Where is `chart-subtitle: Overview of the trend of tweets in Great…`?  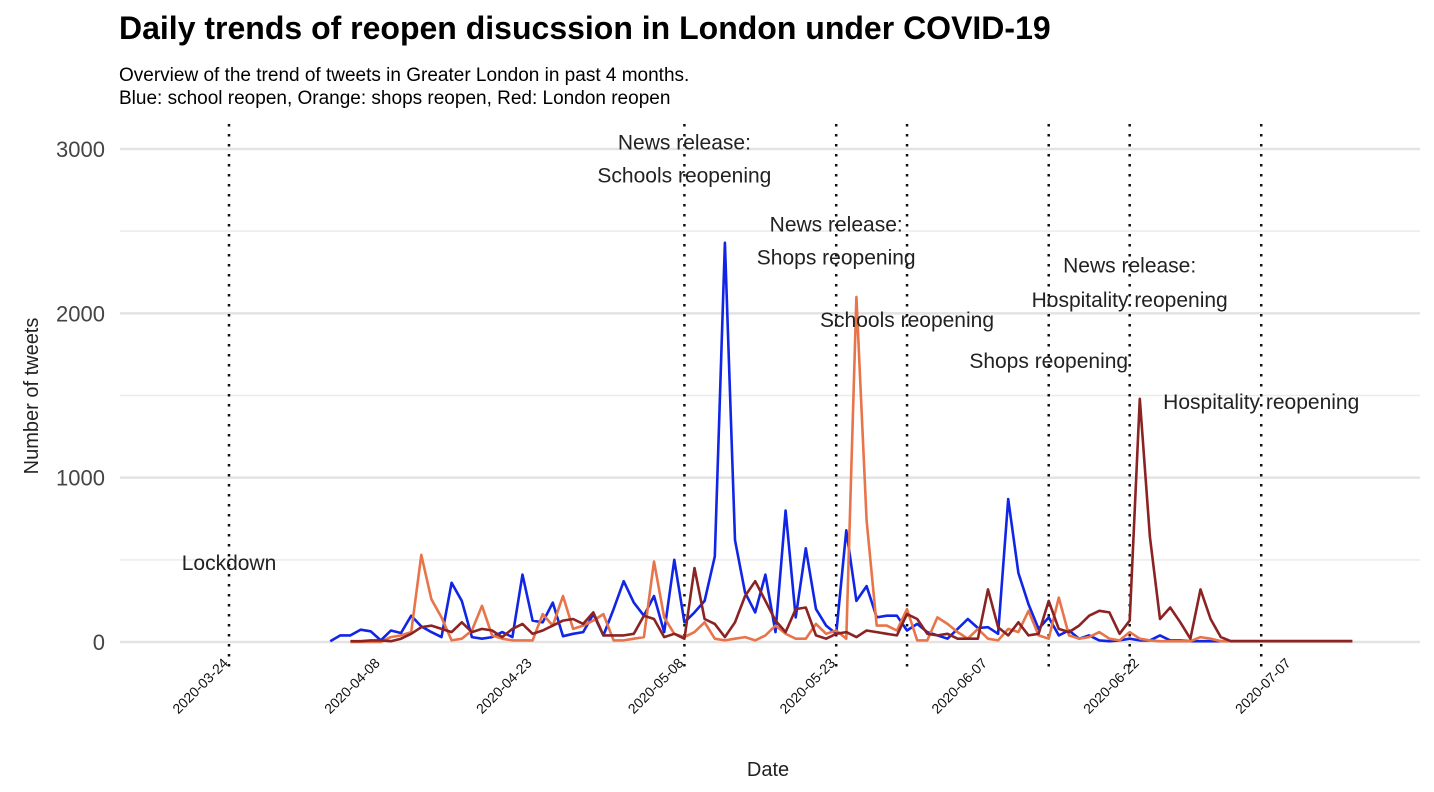 chart-subtitle: Overview of the trend of tweets in Great… is located at coordinates (404, 87).